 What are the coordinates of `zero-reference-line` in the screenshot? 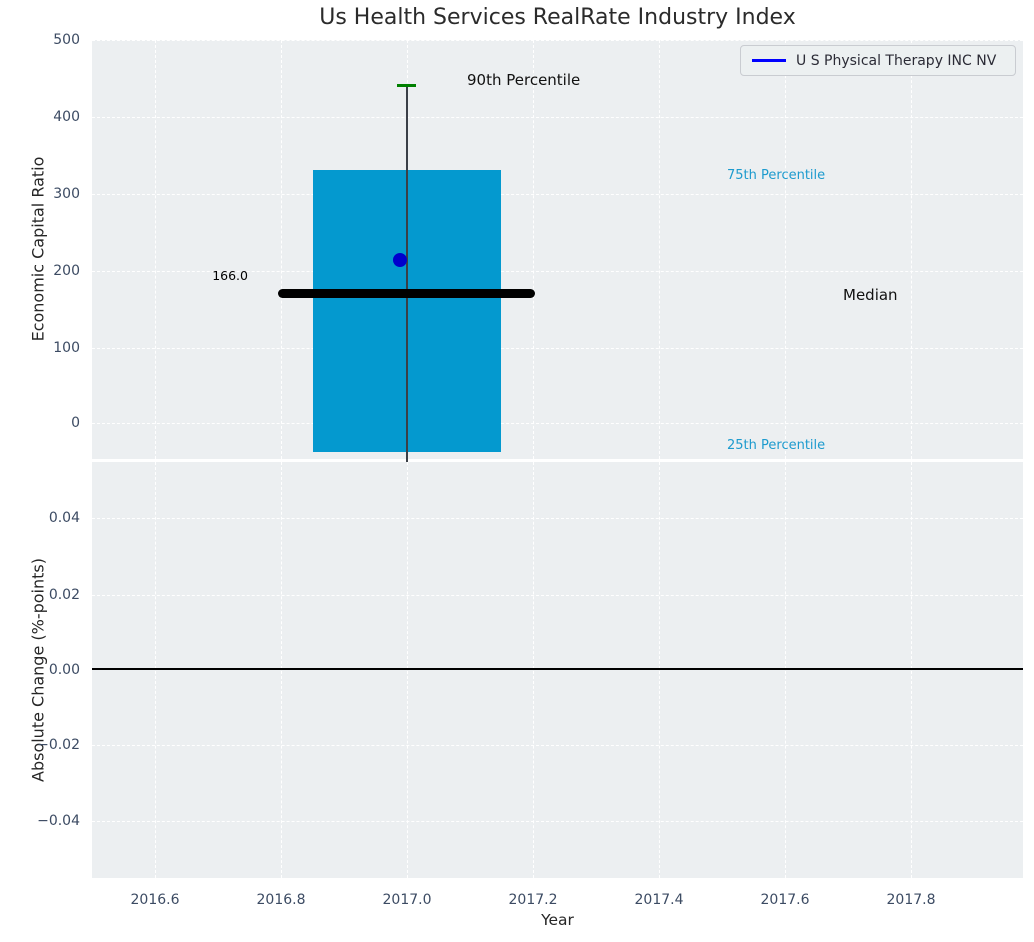 It's located at (557, 669).